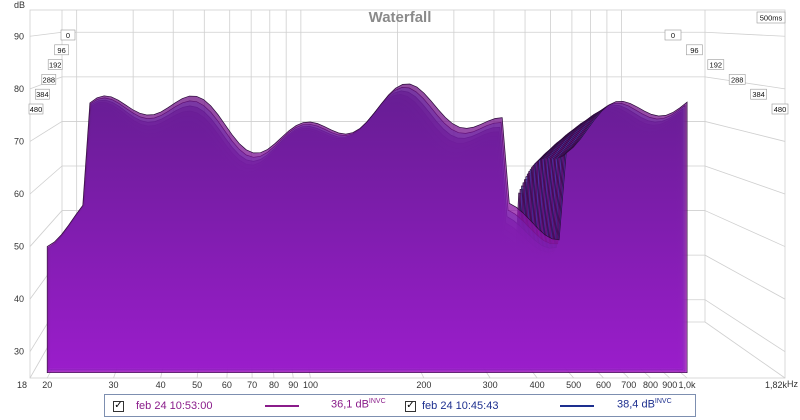  I want to click on svg-text: 500ms, so click(771, 18).